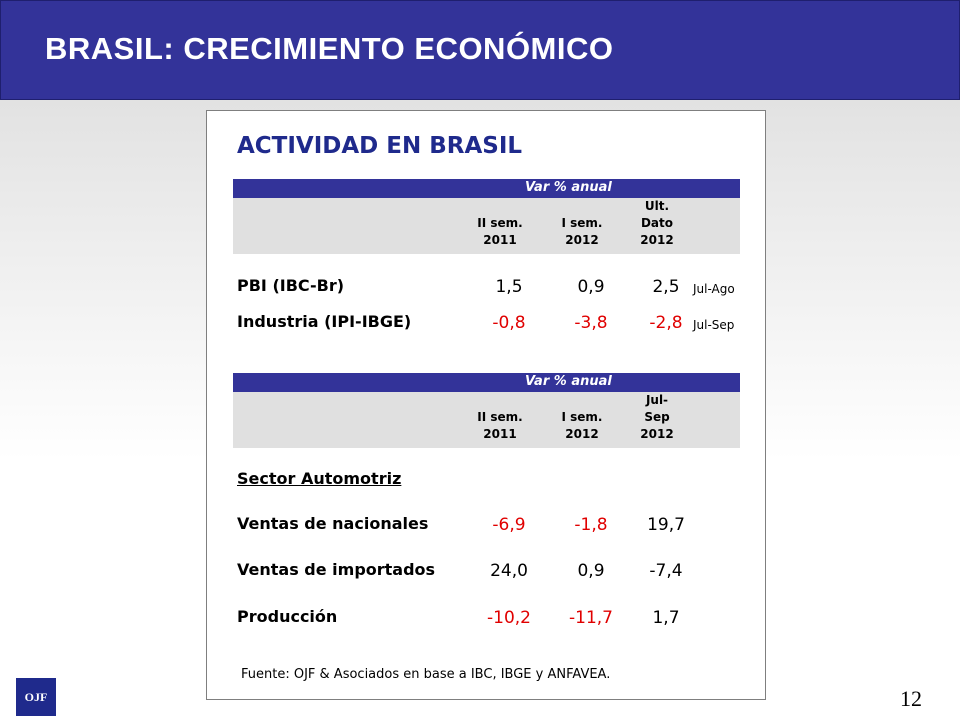 The width and height of the screenshot is (960, 720). I want to click on table2-cell: -7,4, so click(666, 571).